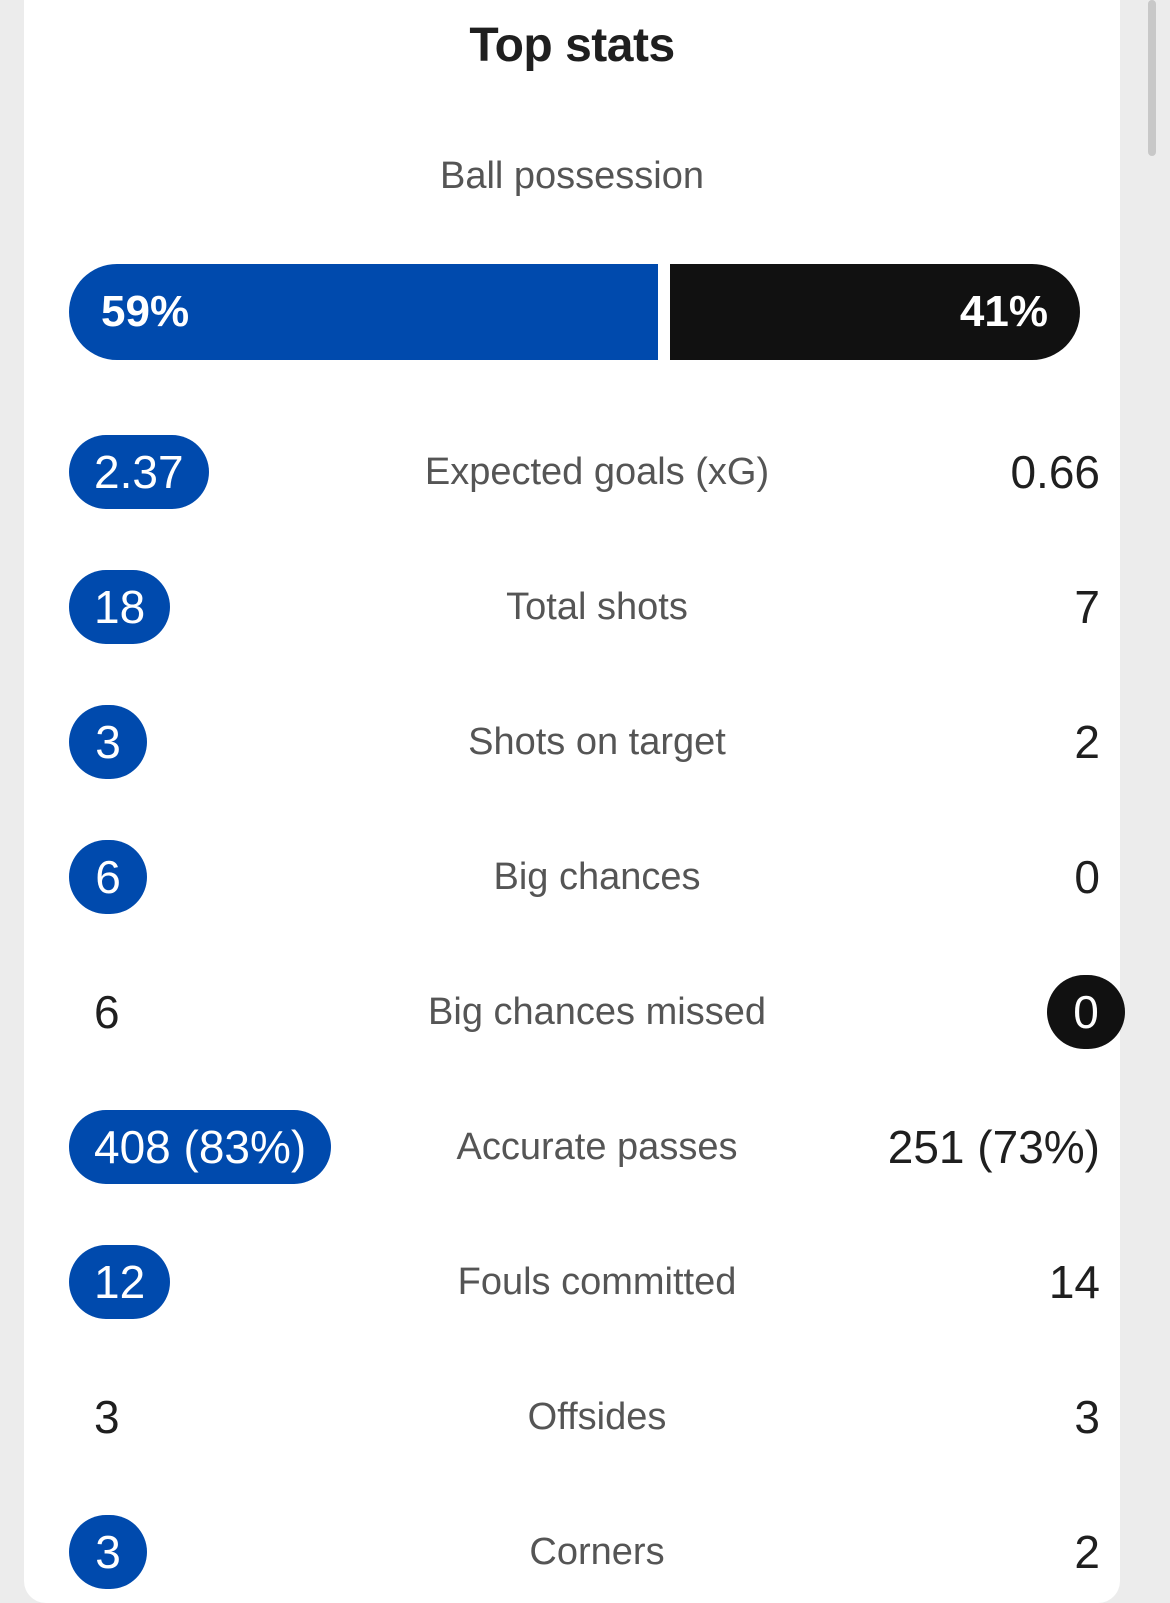 This screenshot has height=1603, width=1170. Describe the element at coordinates (597, 1147) in the screenshot. I see `stat-row-accurate-passes: 408 (83%) Accurate passes 251 (73%)` at that location.